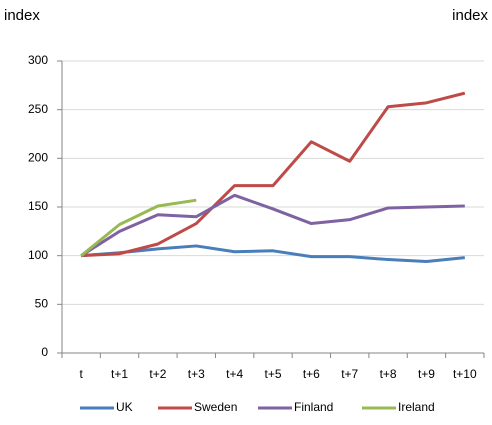 This screenshot has width=492, height=425. I want to click on y-axis-label: index, so click(22, 15).